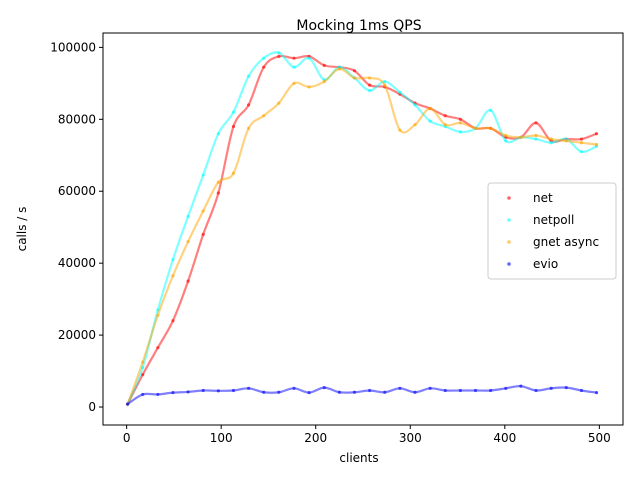 Image resolution: width=640 pixels, height=480 pixels. Describe the element at coordinates (358, 458) in the screenshot. I see `x-axis-title: clients` at that location.